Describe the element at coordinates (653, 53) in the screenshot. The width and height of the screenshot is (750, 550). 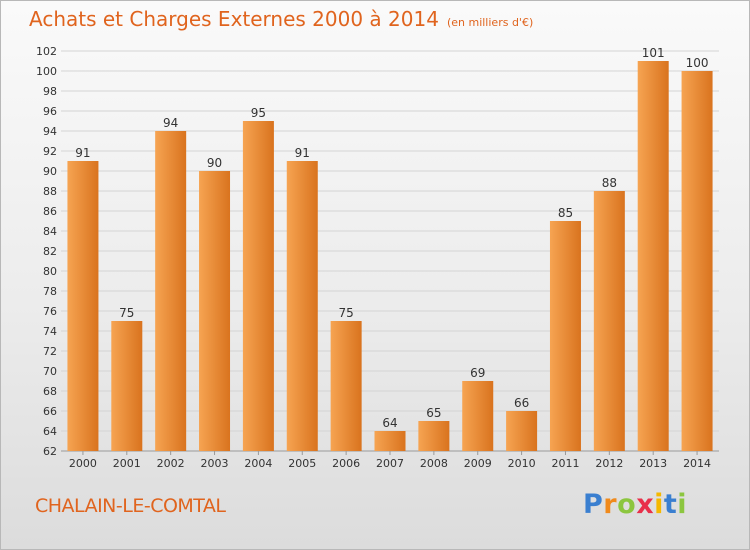
I see `data-label: 101` at that location.